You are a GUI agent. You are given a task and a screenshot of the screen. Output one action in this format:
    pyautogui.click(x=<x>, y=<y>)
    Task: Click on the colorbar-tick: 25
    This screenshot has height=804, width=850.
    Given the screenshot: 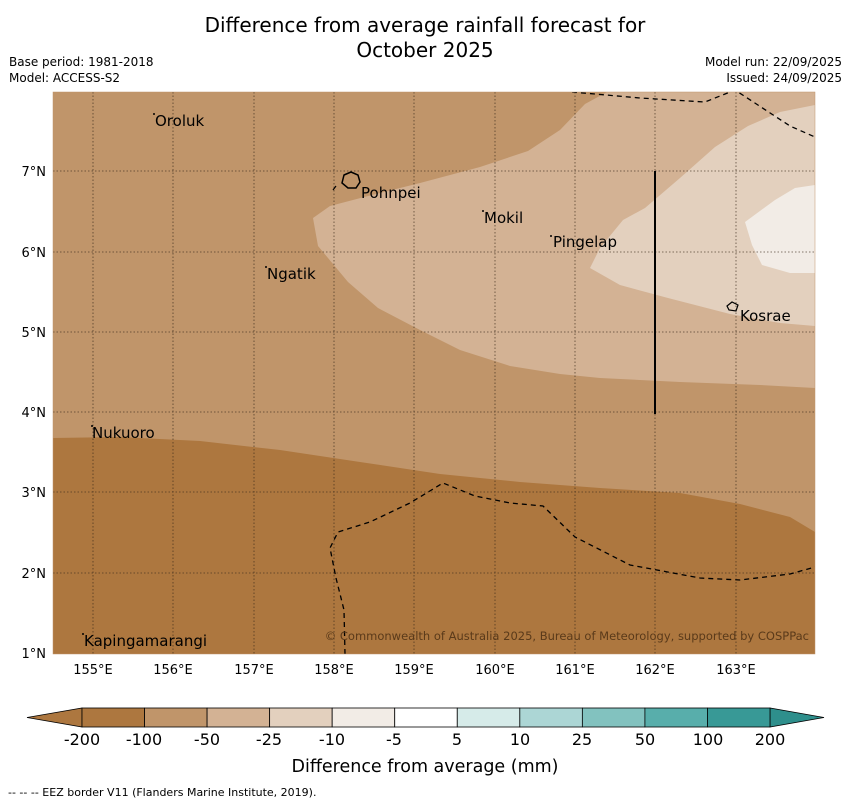 What is the action you would take?
    pyautogui.click(x=582, y=739)
    